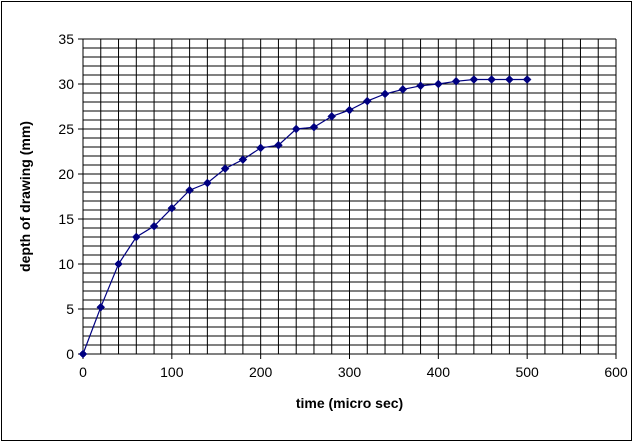 This screenshot has width=635, height=444. What do you see at coordinates (66, 39) in the screenshot?
I see `y-tick-label: 35` at bounding box center [66, 39].